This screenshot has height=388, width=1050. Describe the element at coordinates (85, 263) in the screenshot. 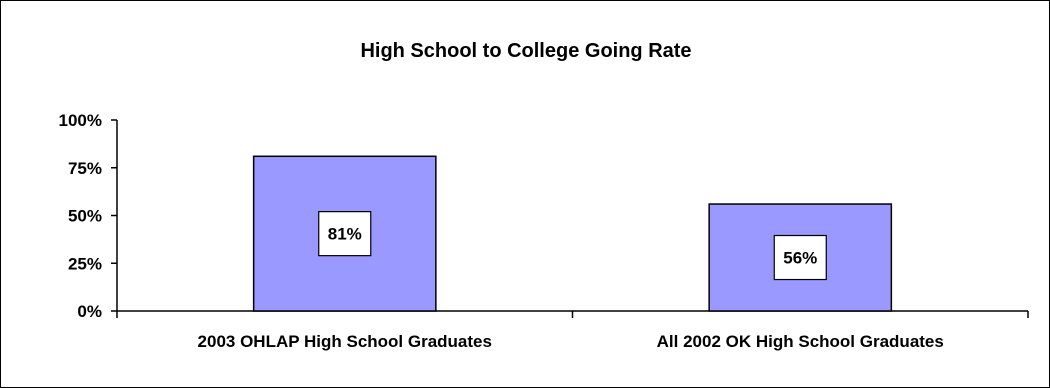

I see `y-tick-label: 25%` at that location.